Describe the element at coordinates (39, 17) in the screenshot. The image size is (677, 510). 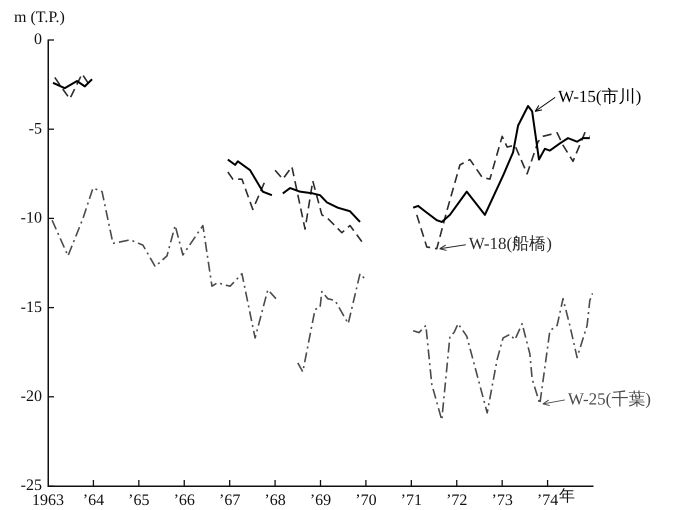
I see `y-axis-title: m (T.P.)` at that location.